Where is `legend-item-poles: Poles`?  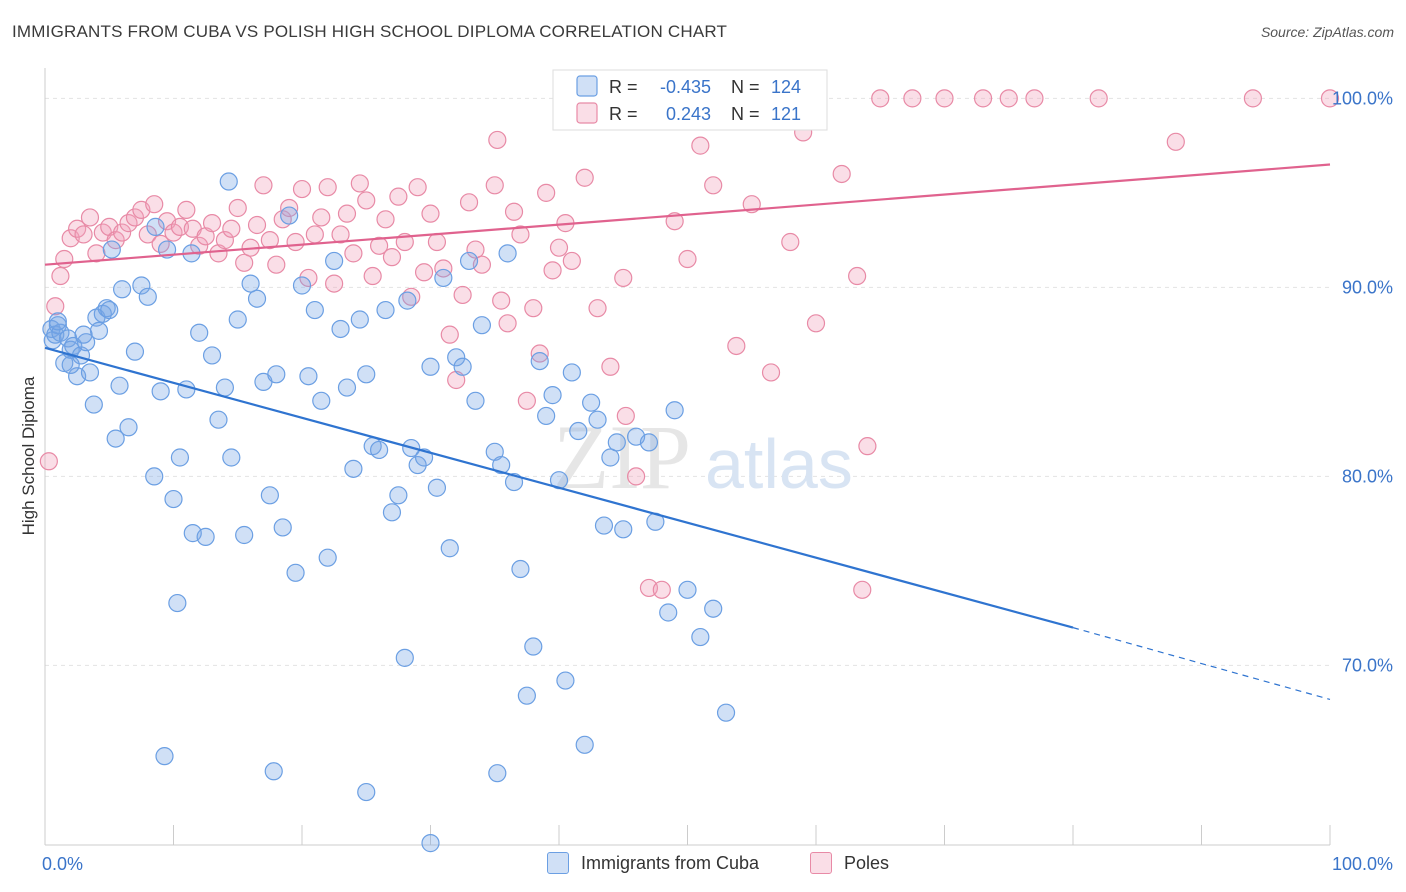
legend-item-poles: Poles is located at coordinates (849, 863).